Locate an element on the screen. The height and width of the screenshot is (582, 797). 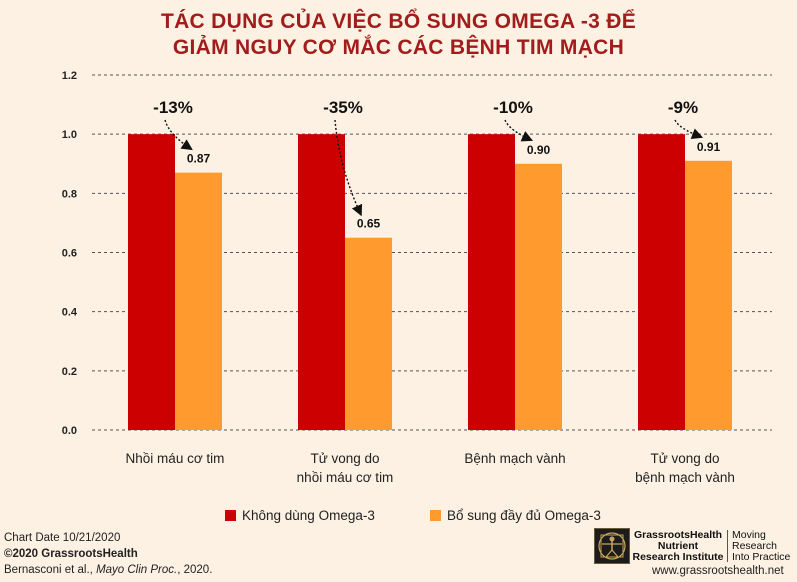
chart-title-line-1: TÁC DỤNG CỦA VIỆC BỔ SUNG OMEGA -3 ĐỂ is located at coordinates (398, 21).